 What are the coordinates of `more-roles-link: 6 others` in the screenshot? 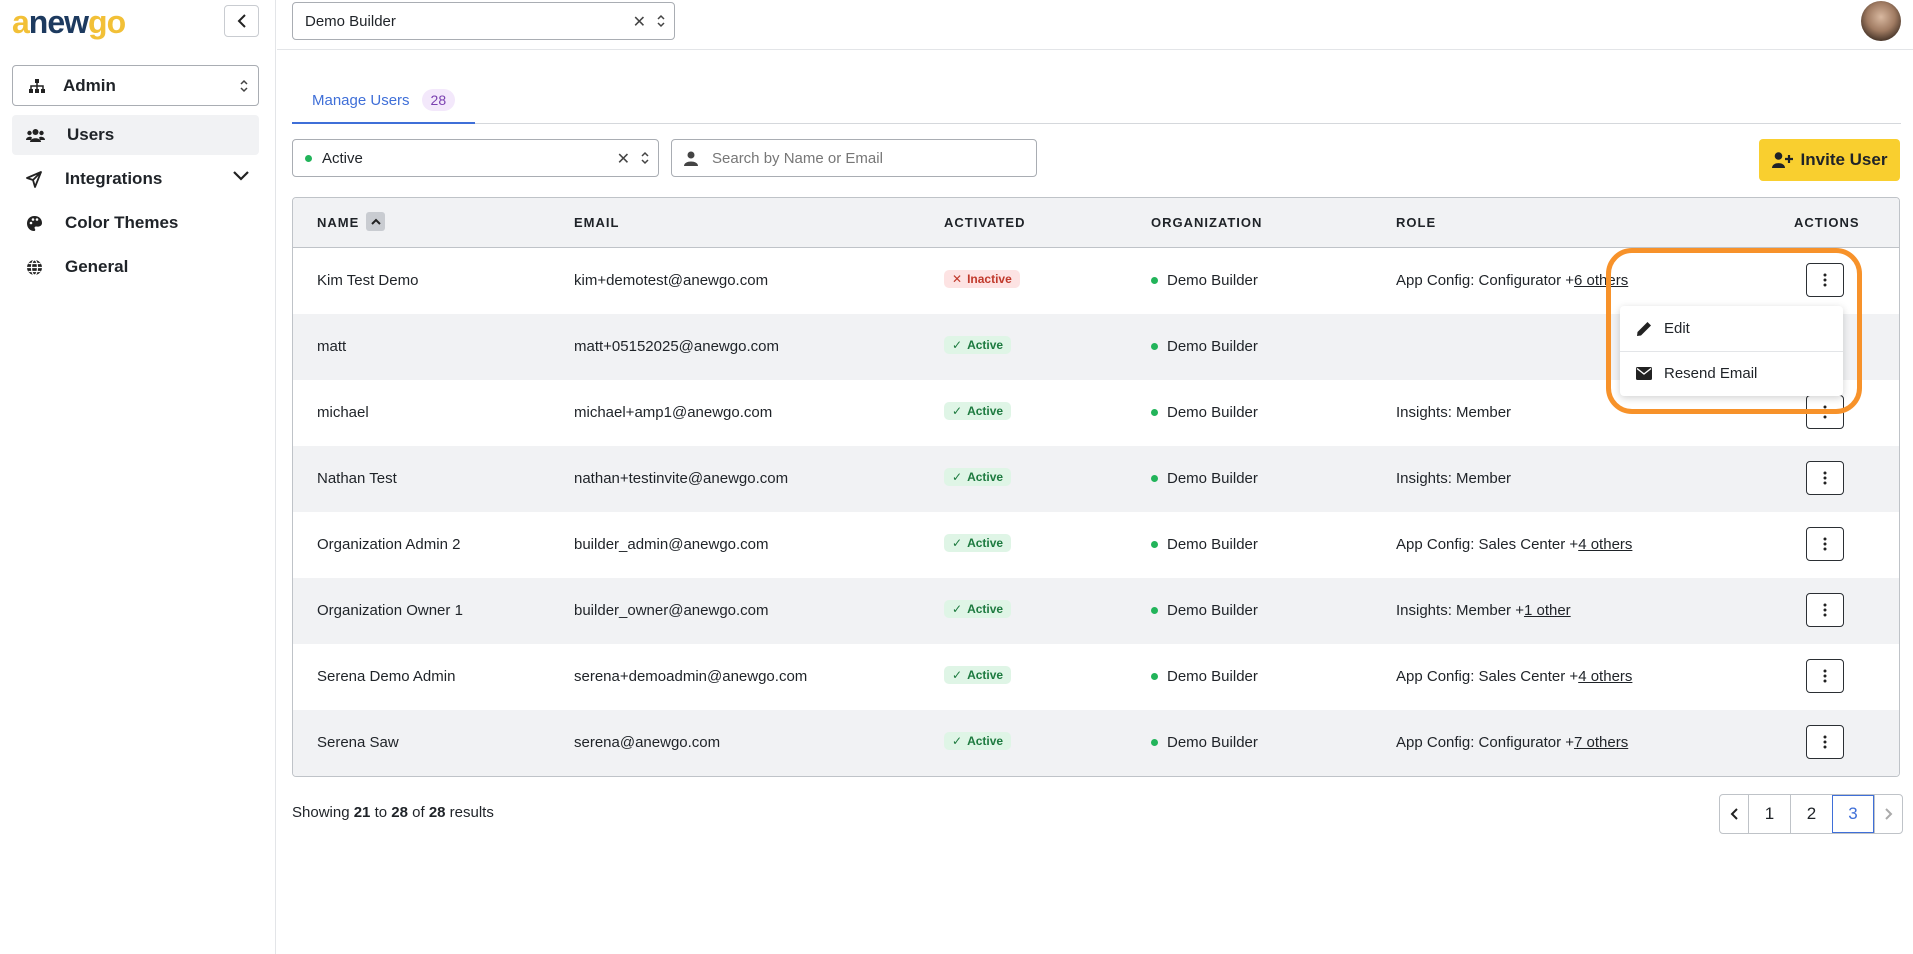 It's located at (1601, 280).